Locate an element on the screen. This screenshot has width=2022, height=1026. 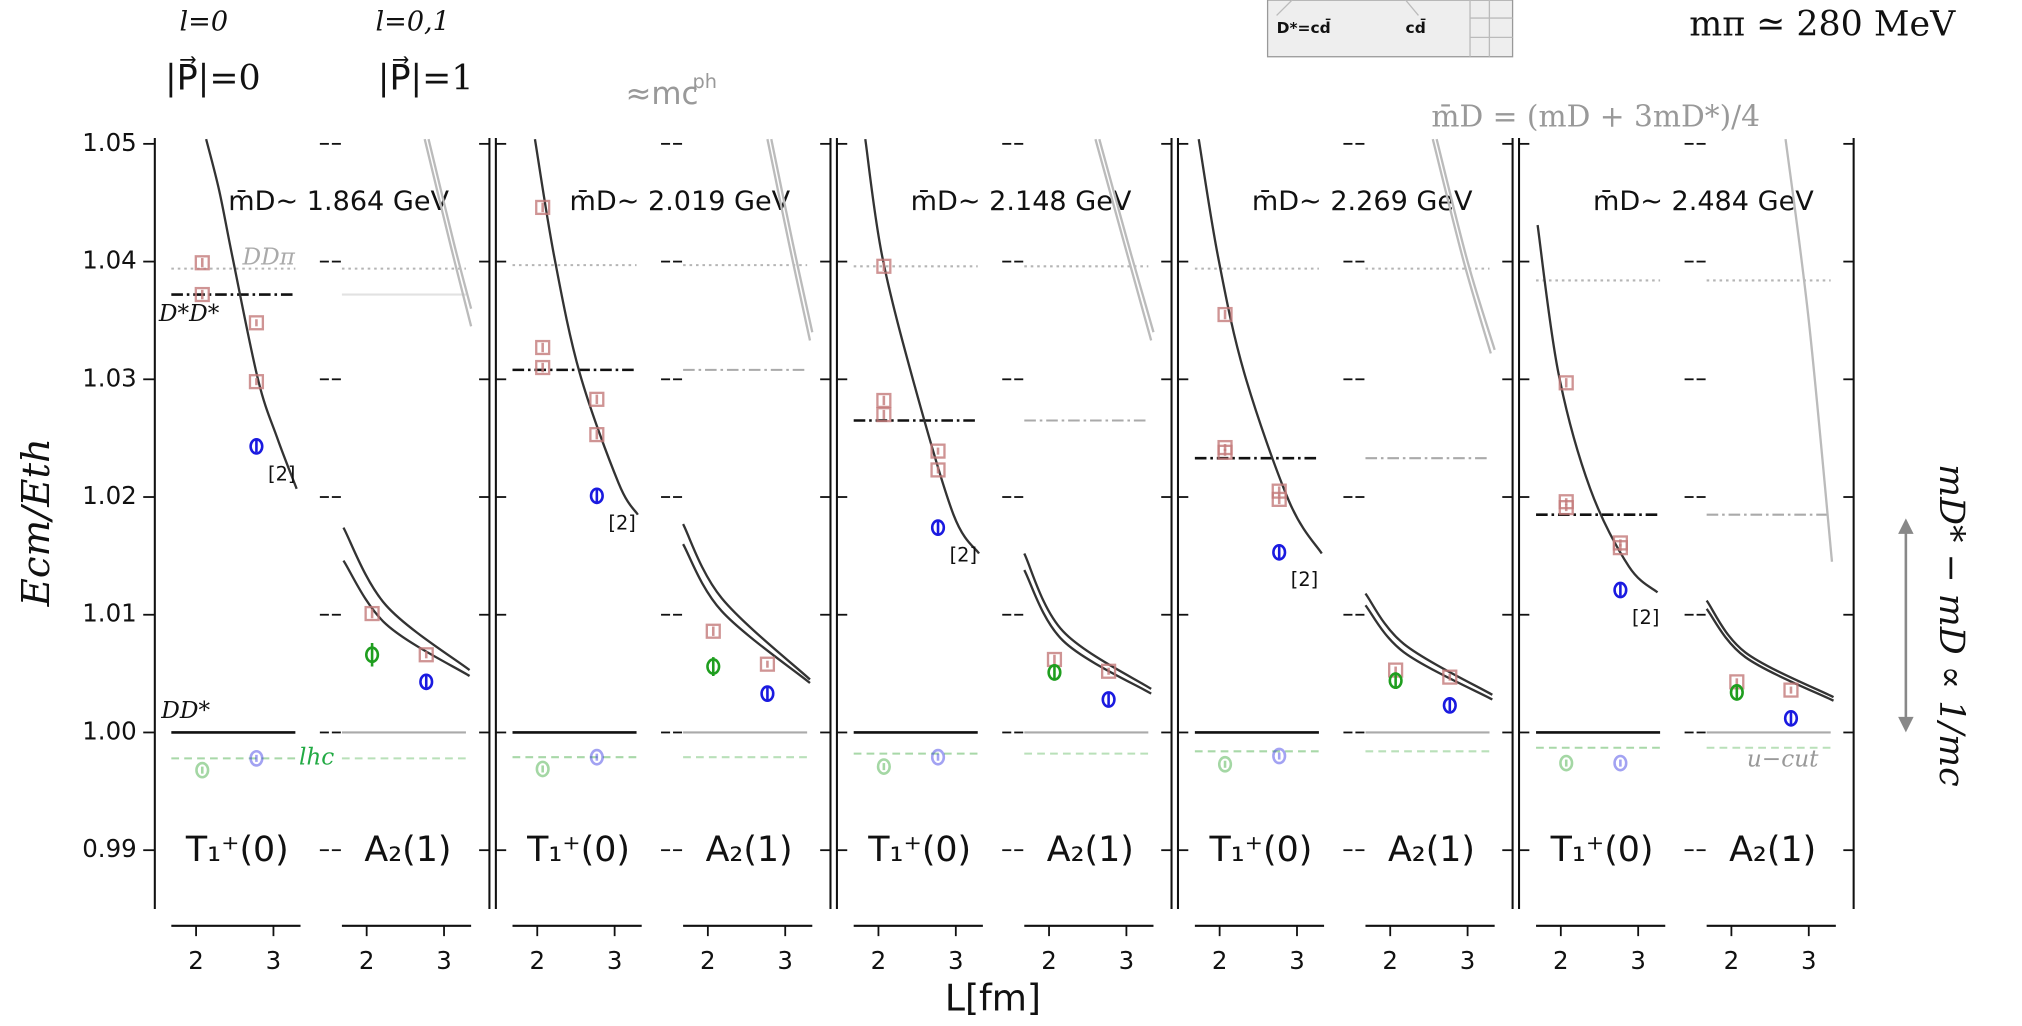
threshold-label: u−cut is located at coordinates (1783, 759).